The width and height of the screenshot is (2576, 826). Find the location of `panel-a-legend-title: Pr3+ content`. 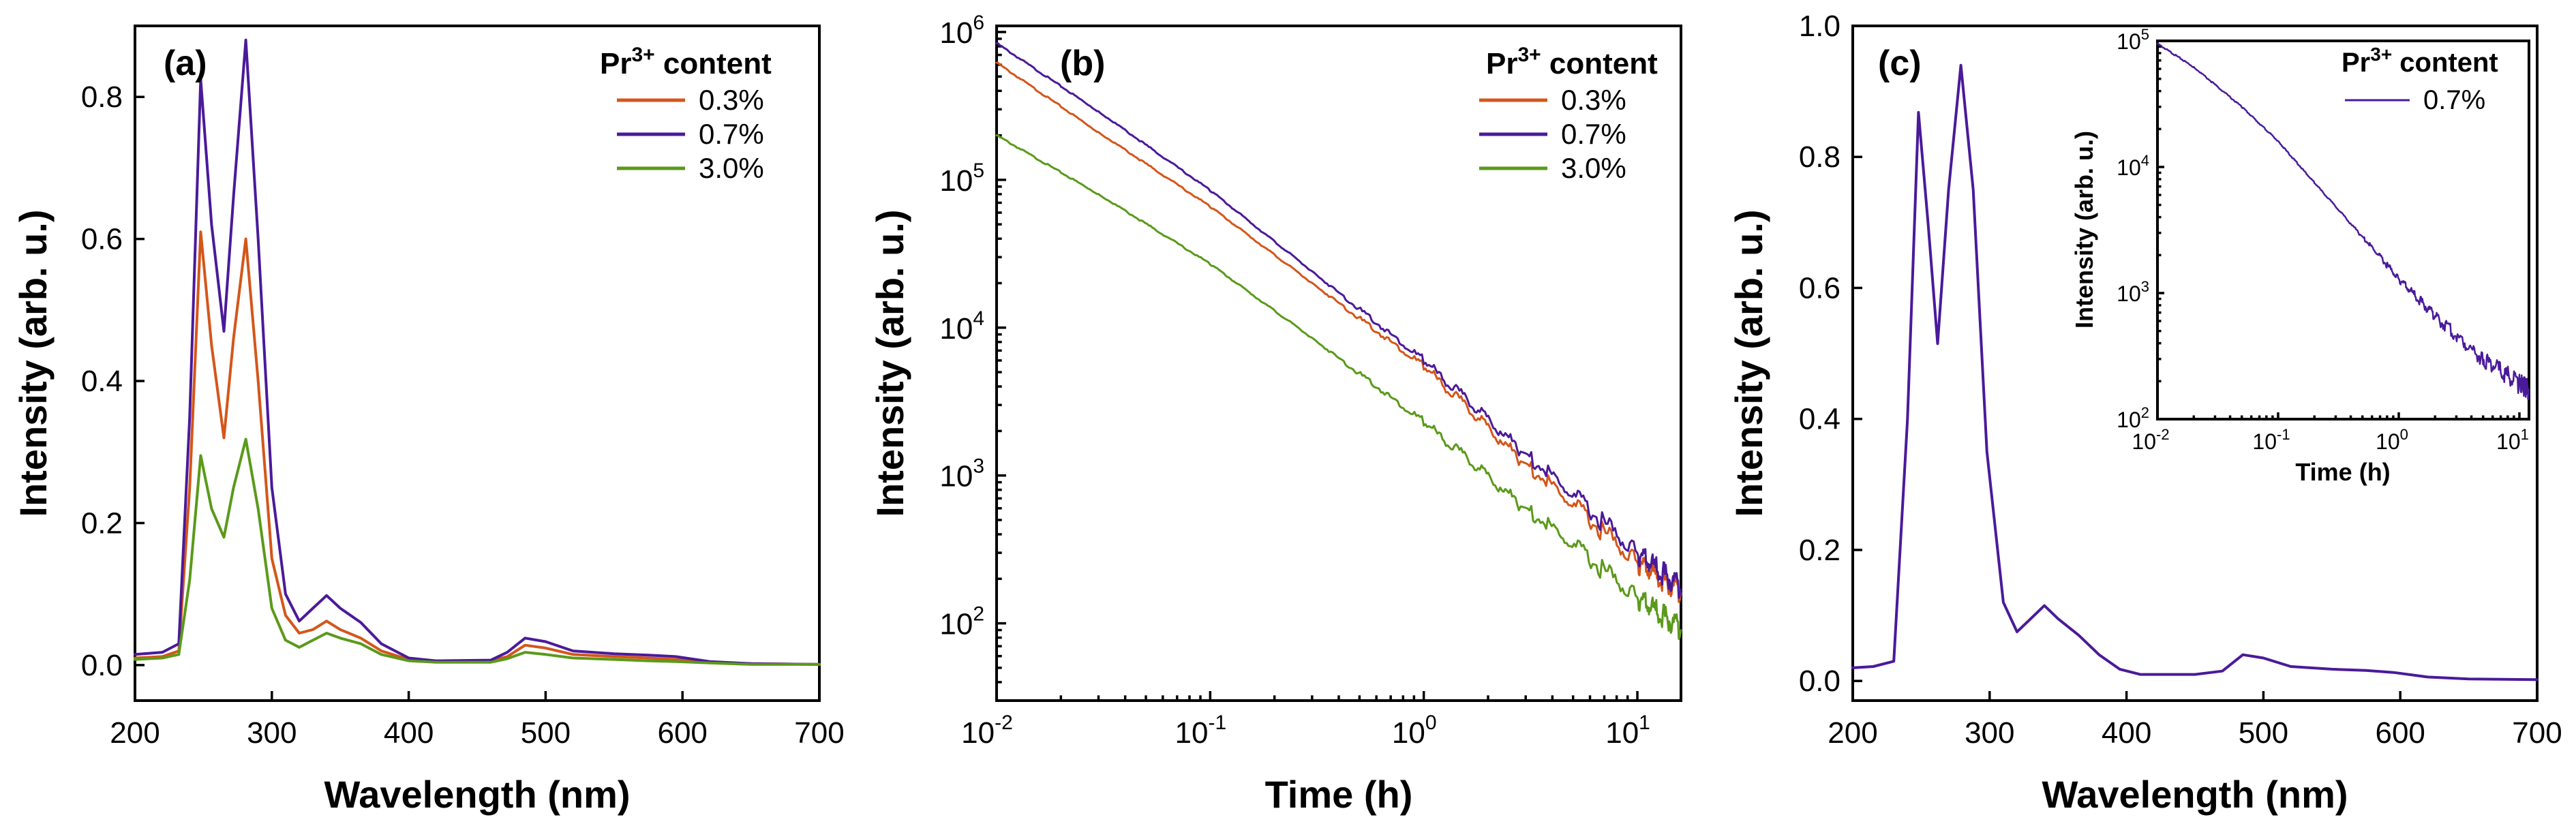

panel-a-legend-title: Pr3+ content is located at coordinates (686, 62).